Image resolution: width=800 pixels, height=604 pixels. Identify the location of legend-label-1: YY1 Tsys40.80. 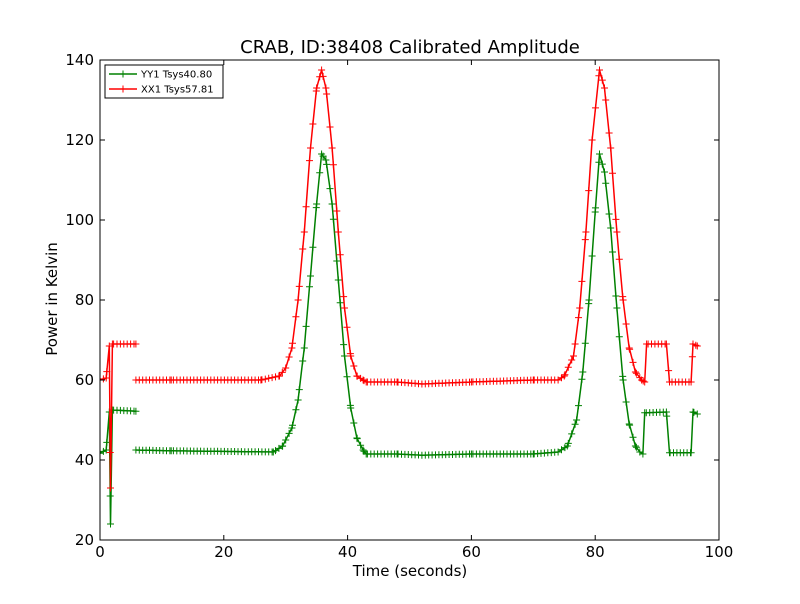
(176, 75).